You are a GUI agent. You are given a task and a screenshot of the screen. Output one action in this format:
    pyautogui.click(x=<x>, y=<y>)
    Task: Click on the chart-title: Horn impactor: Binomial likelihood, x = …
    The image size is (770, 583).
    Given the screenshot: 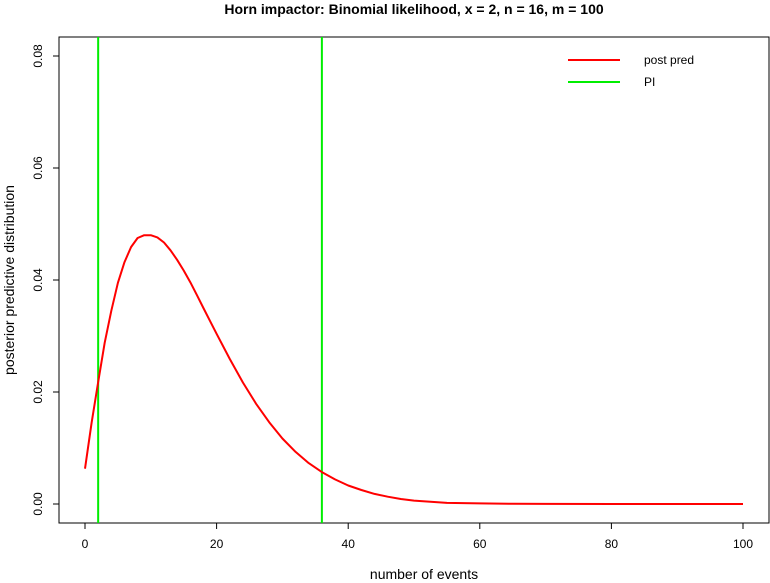 What is the action you would take?
    pyautogui.click(x=413, y=9)
    